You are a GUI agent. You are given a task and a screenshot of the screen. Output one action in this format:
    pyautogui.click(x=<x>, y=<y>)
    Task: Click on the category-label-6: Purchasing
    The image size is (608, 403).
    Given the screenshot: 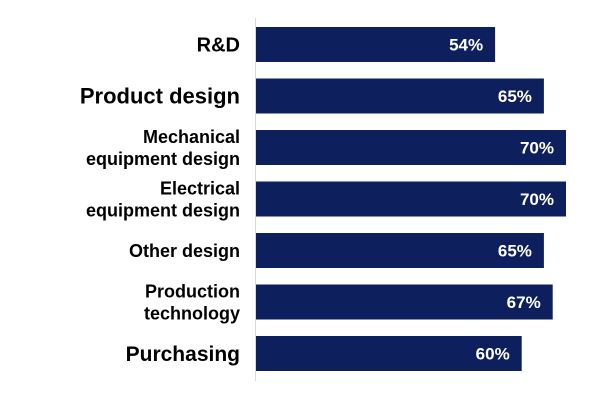 What is the action you would take?
    pyautogui.click(x=183, y=354)
    